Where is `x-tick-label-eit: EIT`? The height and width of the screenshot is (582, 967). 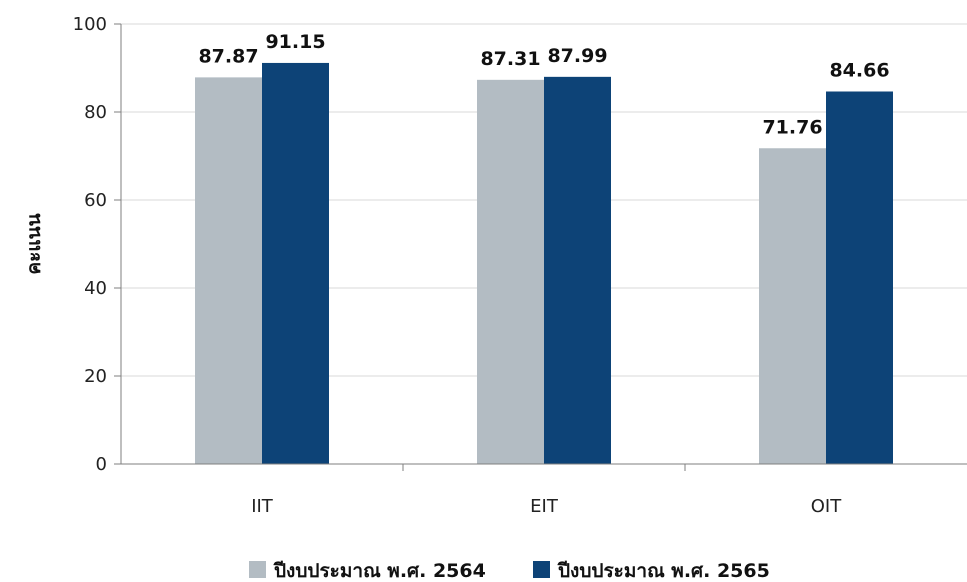 x-tick-label-eit: EIT is located at coordinates (544, 506).